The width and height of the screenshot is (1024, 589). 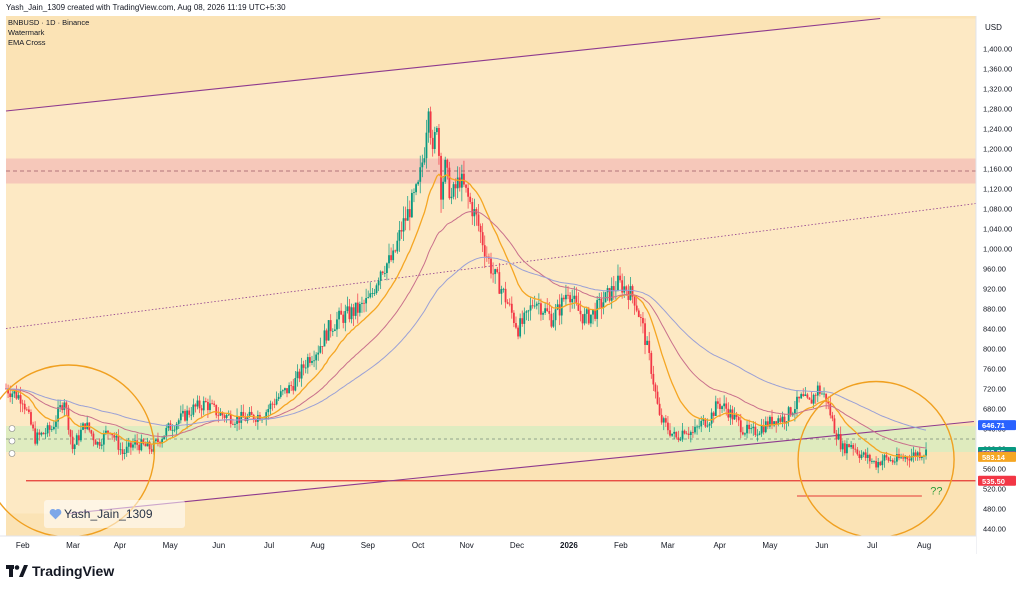 I want to click on y-tick-label: 1,160.00, so click(x=997, y=169).